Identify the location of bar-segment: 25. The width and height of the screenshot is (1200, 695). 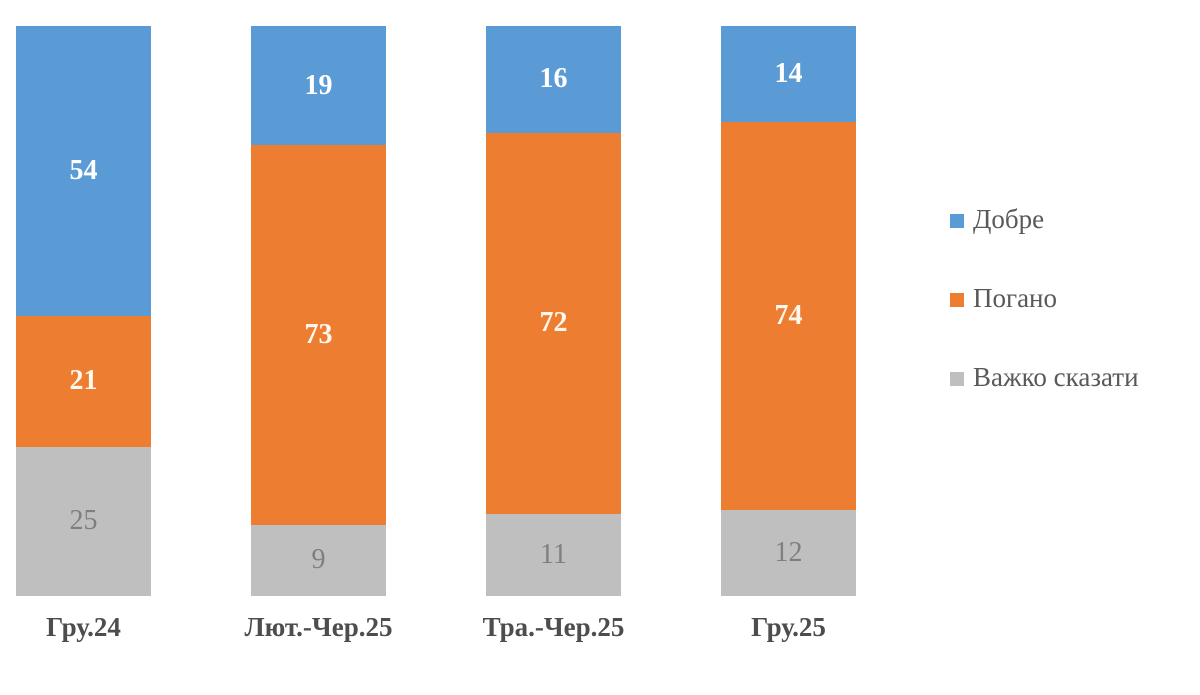
(83, 521).